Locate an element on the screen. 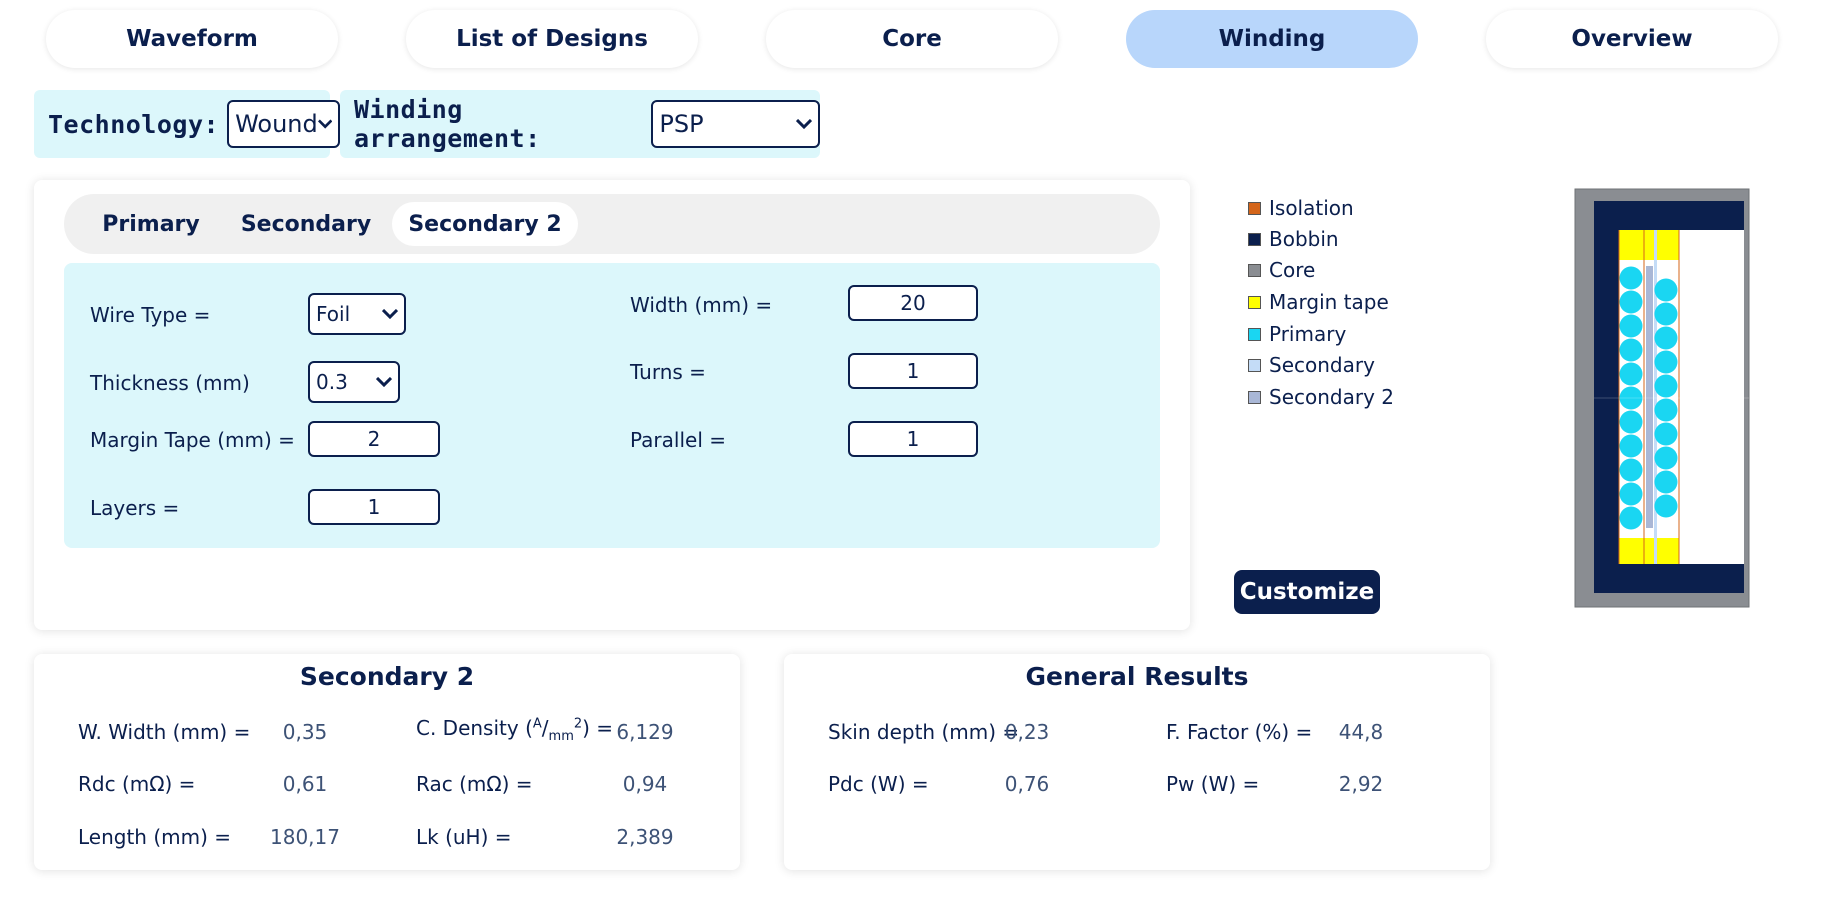 The width and height of the screenshot is (1838, 906). legend-label: Primary is located at coordinates (1308, 334).